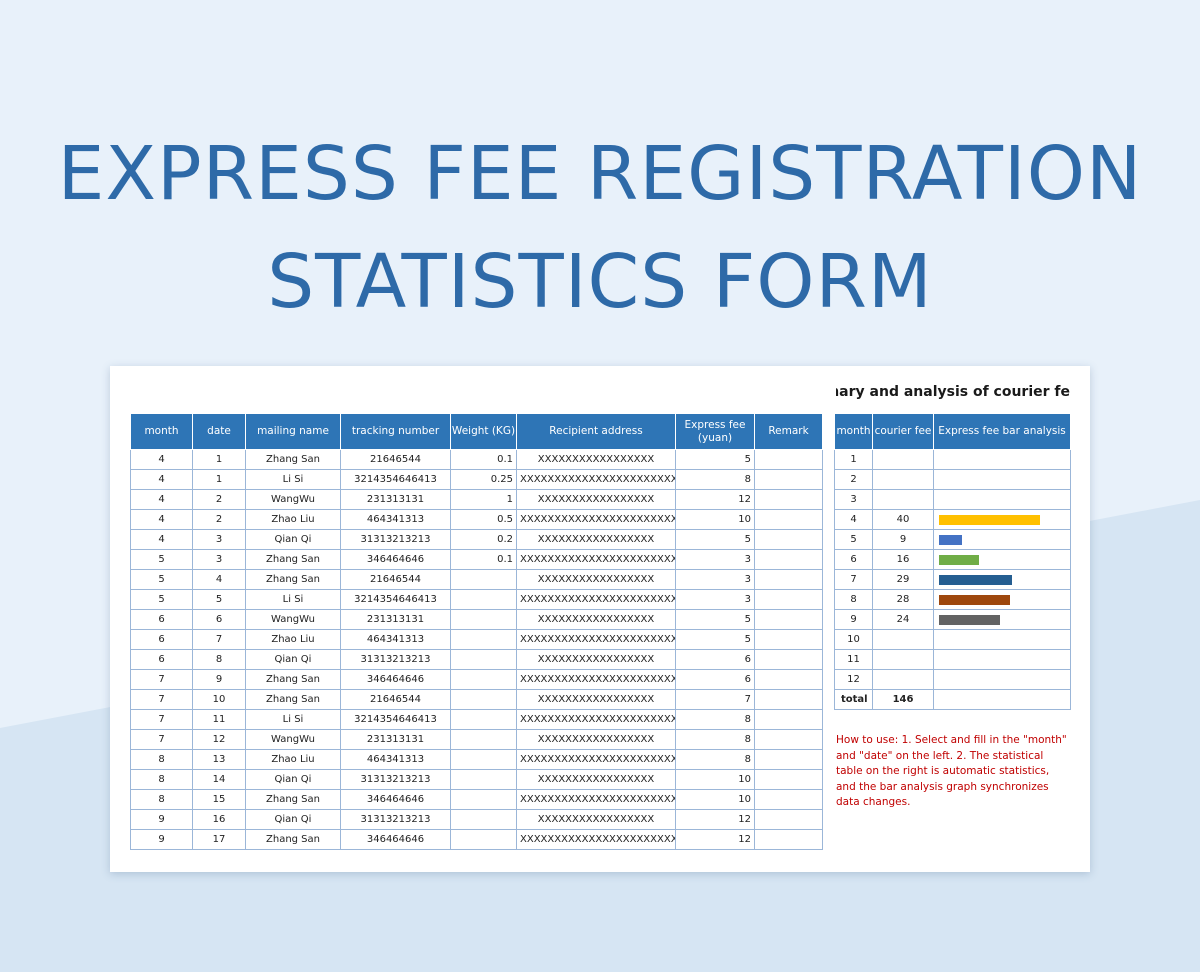 Image resolution: width=1200 pixels, height=972 pixels. Describe the element at coordinates (219, 579) in the screenshot. I see `date-cell: 4` at that location.